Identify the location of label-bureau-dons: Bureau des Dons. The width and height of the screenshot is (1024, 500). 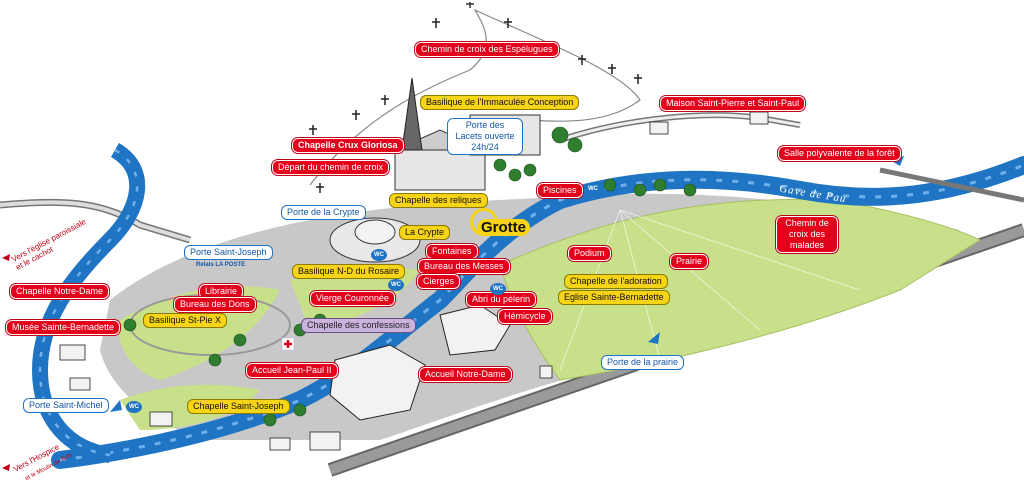
(215, 304).